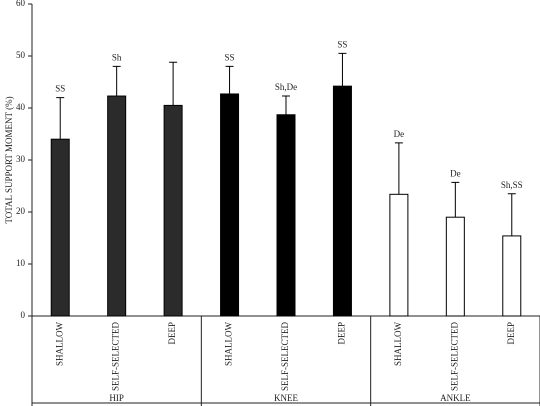 This screenshot has width=540, height=406. Describe the element at coordinates (21, 107) in the screenshot. I see `y-tick-label: 40` at that location.